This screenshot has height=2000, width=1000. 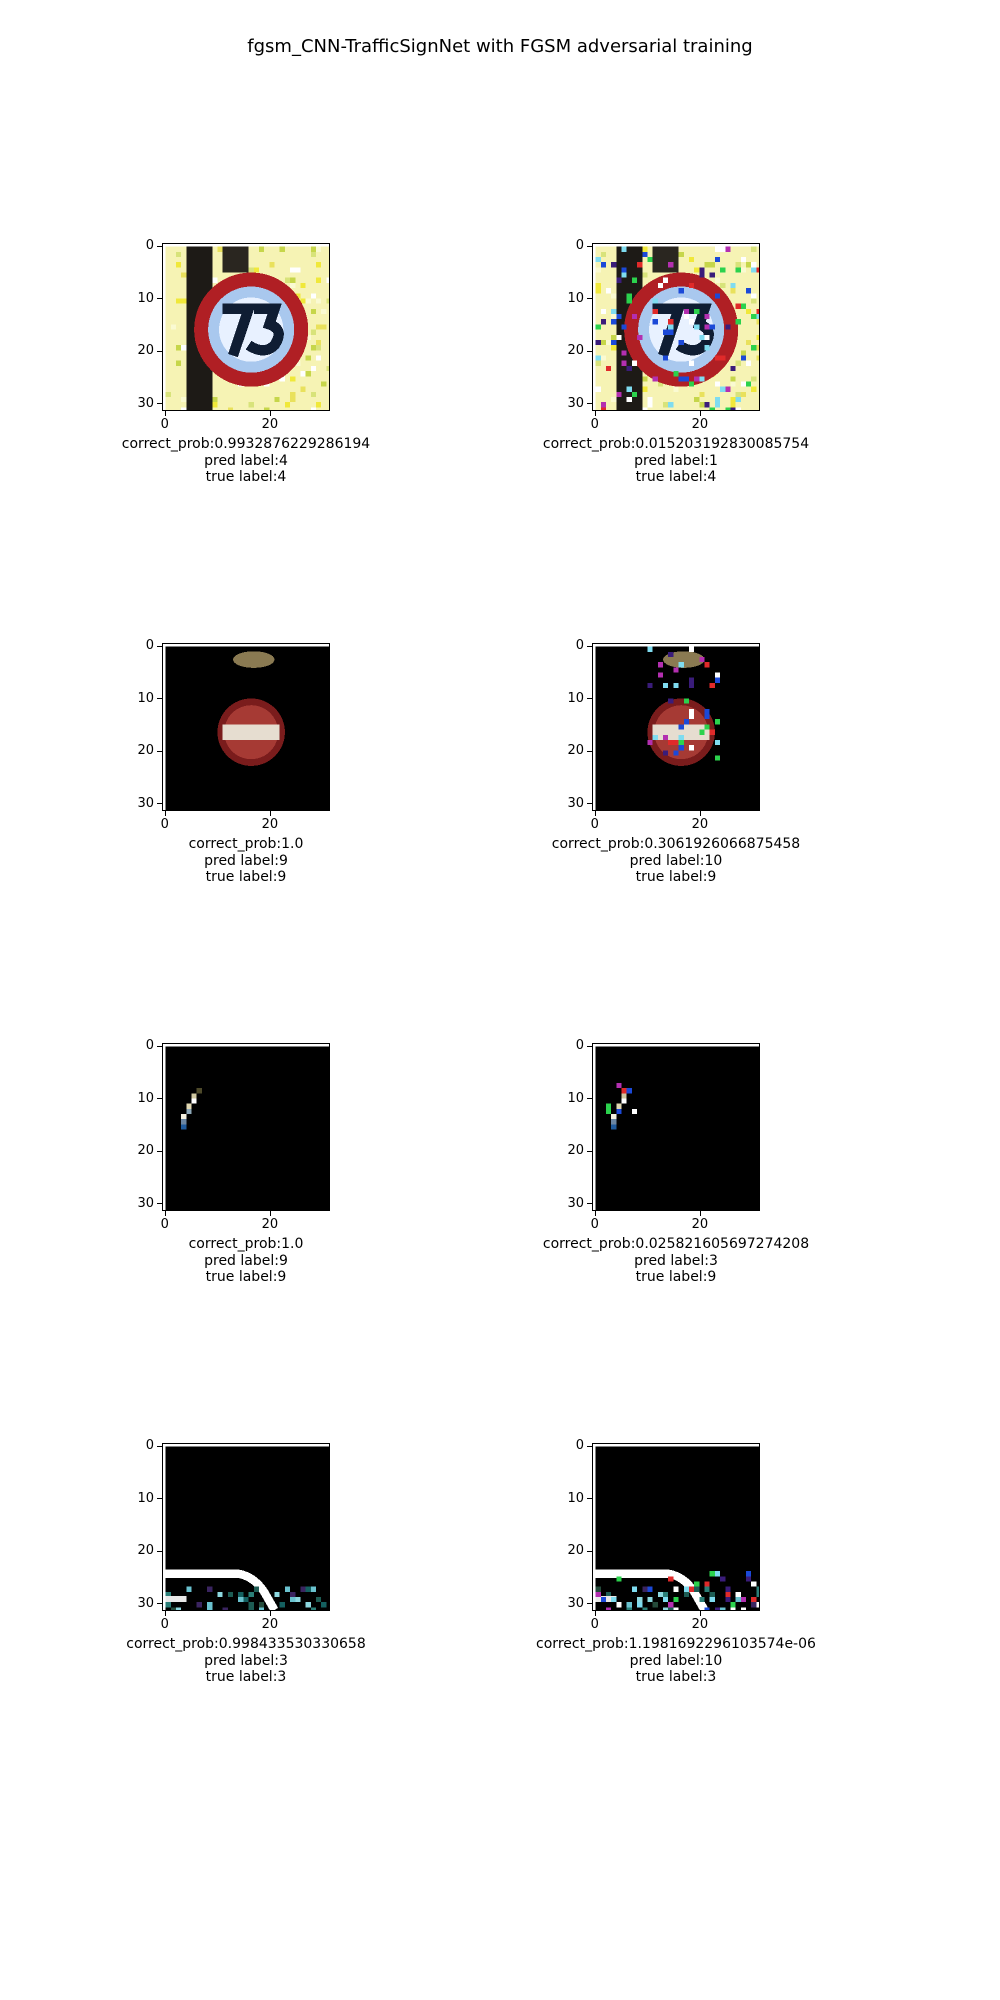 What do you see at coordinates (194, 1101) in the screenshot?
I see `streak-pixel` at bounding box center [194, 1101].